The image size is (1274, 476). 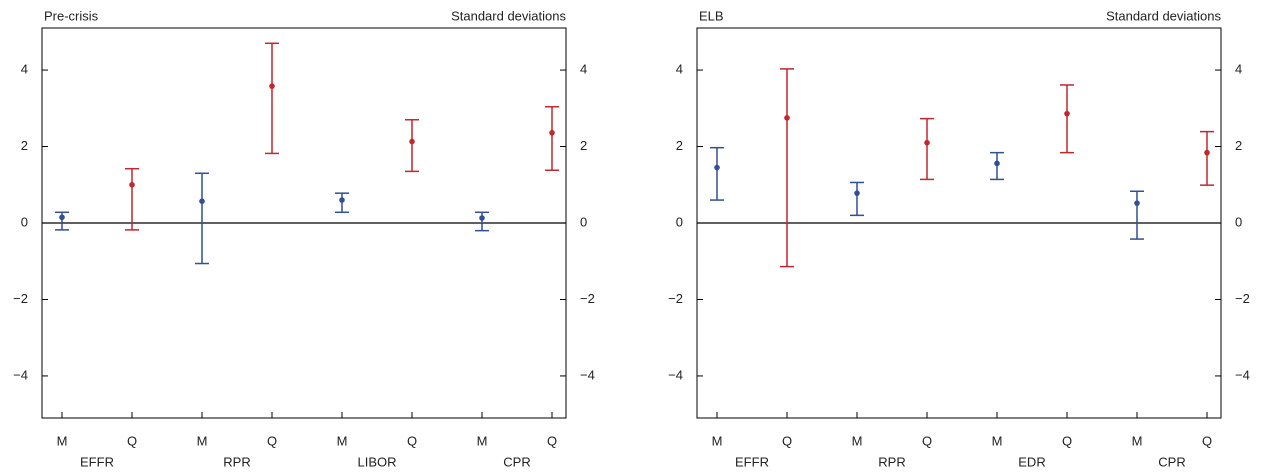 What do you see at coordinates (71, 15) in the screenshot?
I see `panel-title: Pre-crisis` at bounding box center [71, 15].